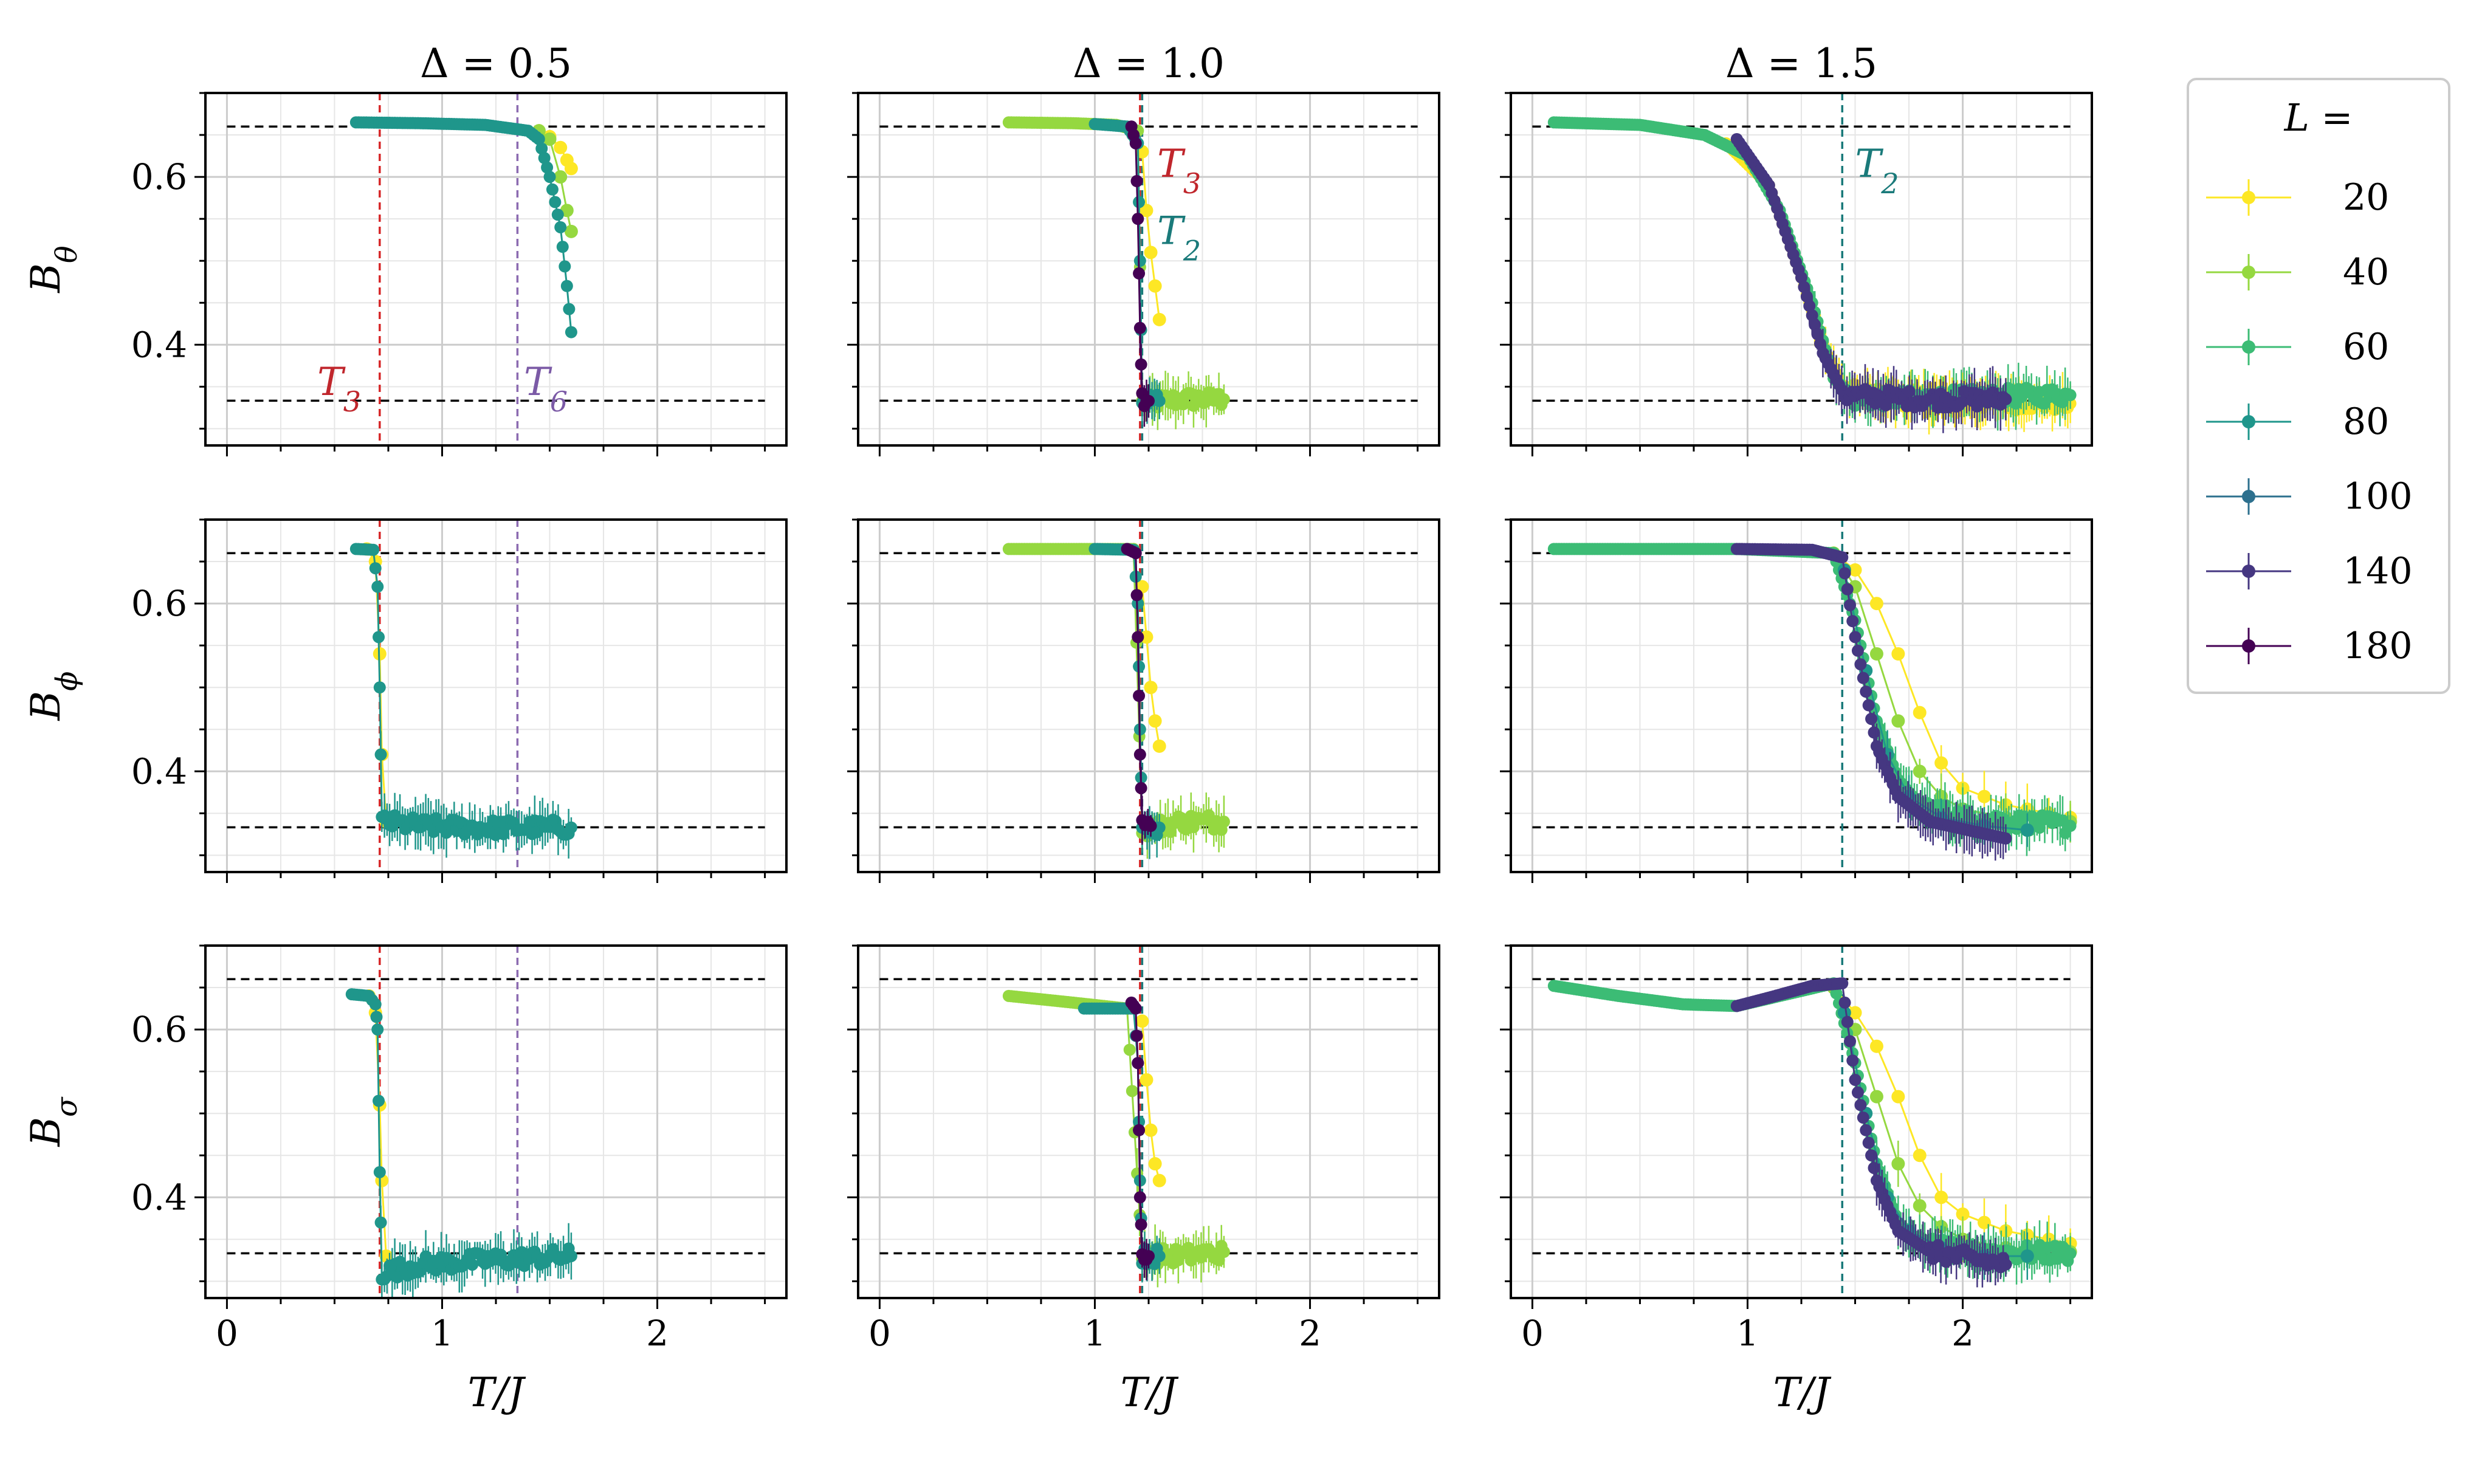  I want to click on y-axis-label-0-base: B, so click(45, 279).